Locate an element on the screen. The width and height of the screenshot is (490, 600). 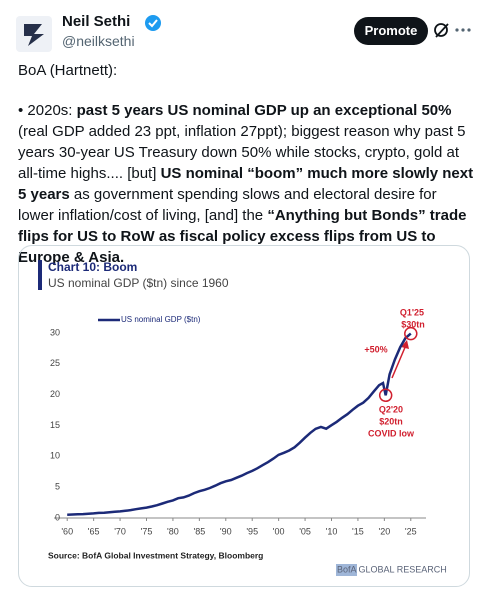
display-name: Neil Sethi is located at coordinates (96, 21).